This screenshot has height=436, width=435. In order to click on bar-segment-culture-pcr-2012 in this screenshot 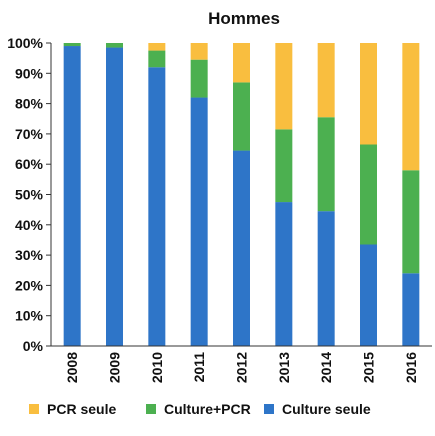, I will do `click(241, 116)`.